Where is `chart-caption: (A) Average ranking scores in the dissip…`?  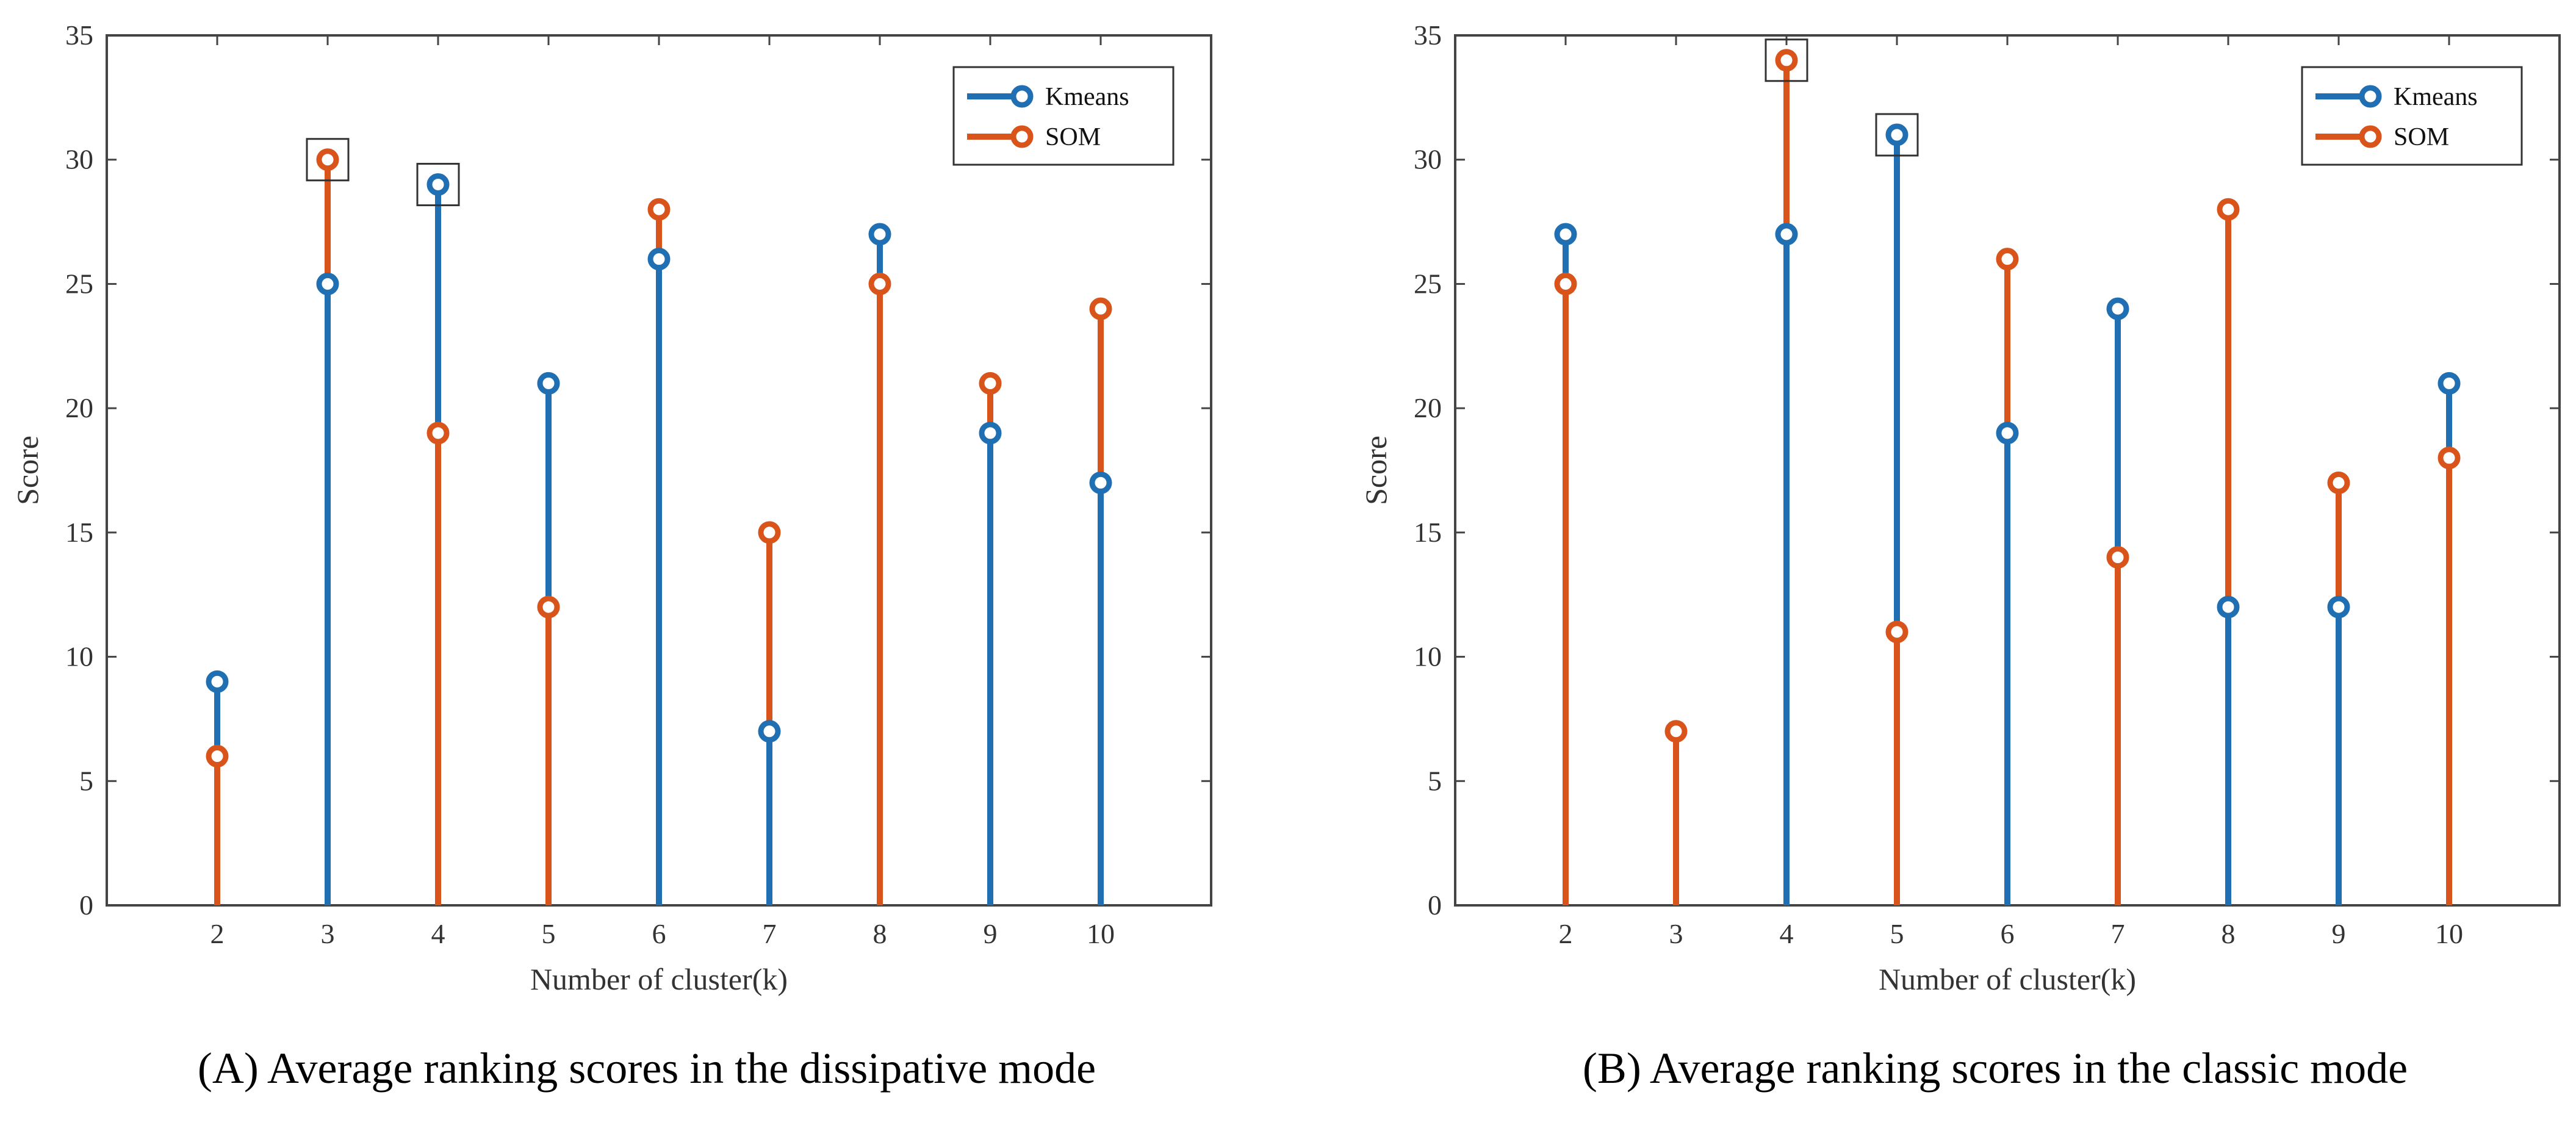 chart-caption: (A) Average ranking scores in the dissip… is located at coordinates (647, 1068).